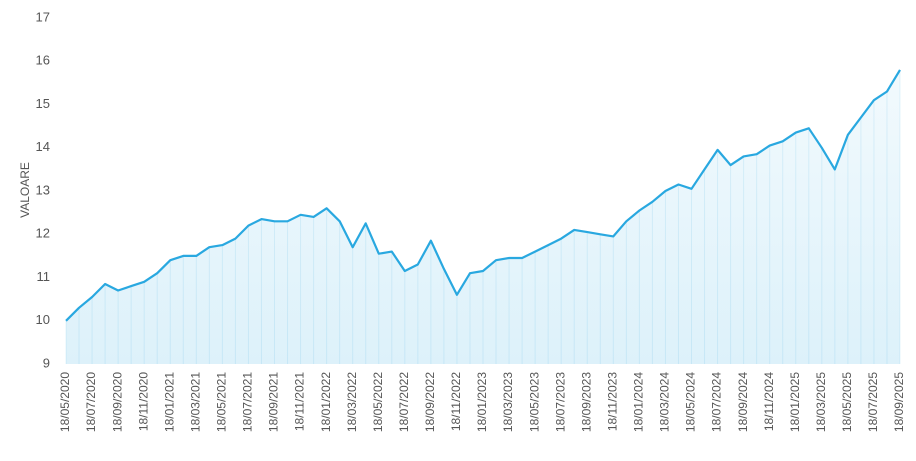  Describe the element at coordinates (534, 402) in the screenshot. I see `x-tick-label: 18/05/2023` at that location.